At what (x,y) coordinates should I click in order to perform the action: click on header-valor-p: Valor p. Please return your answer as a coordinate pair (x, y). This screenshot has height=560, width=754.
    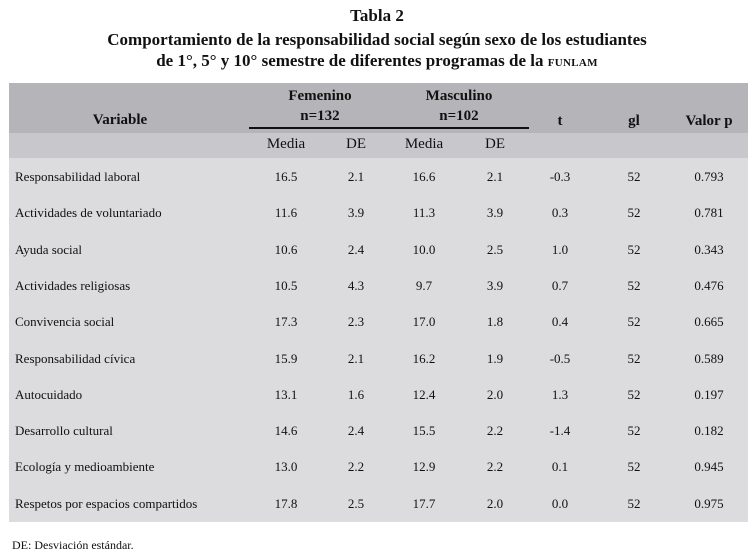
    Looking at the image, I should click on (709, 121).